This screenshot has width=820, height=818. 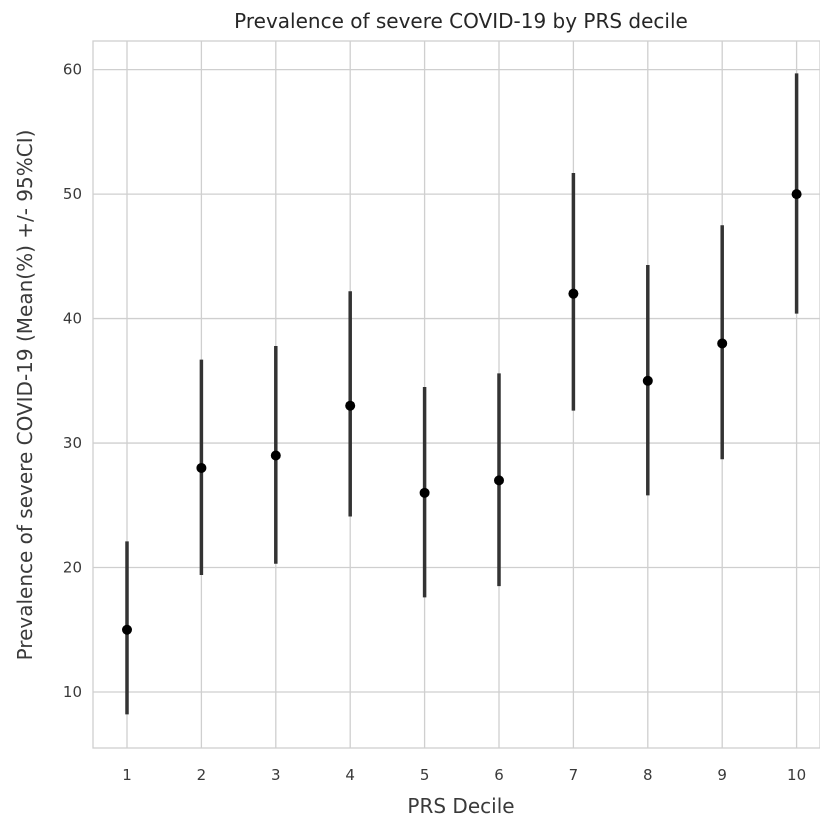 I want to click on y-tick-label: 40, so click(x=72, y=319).